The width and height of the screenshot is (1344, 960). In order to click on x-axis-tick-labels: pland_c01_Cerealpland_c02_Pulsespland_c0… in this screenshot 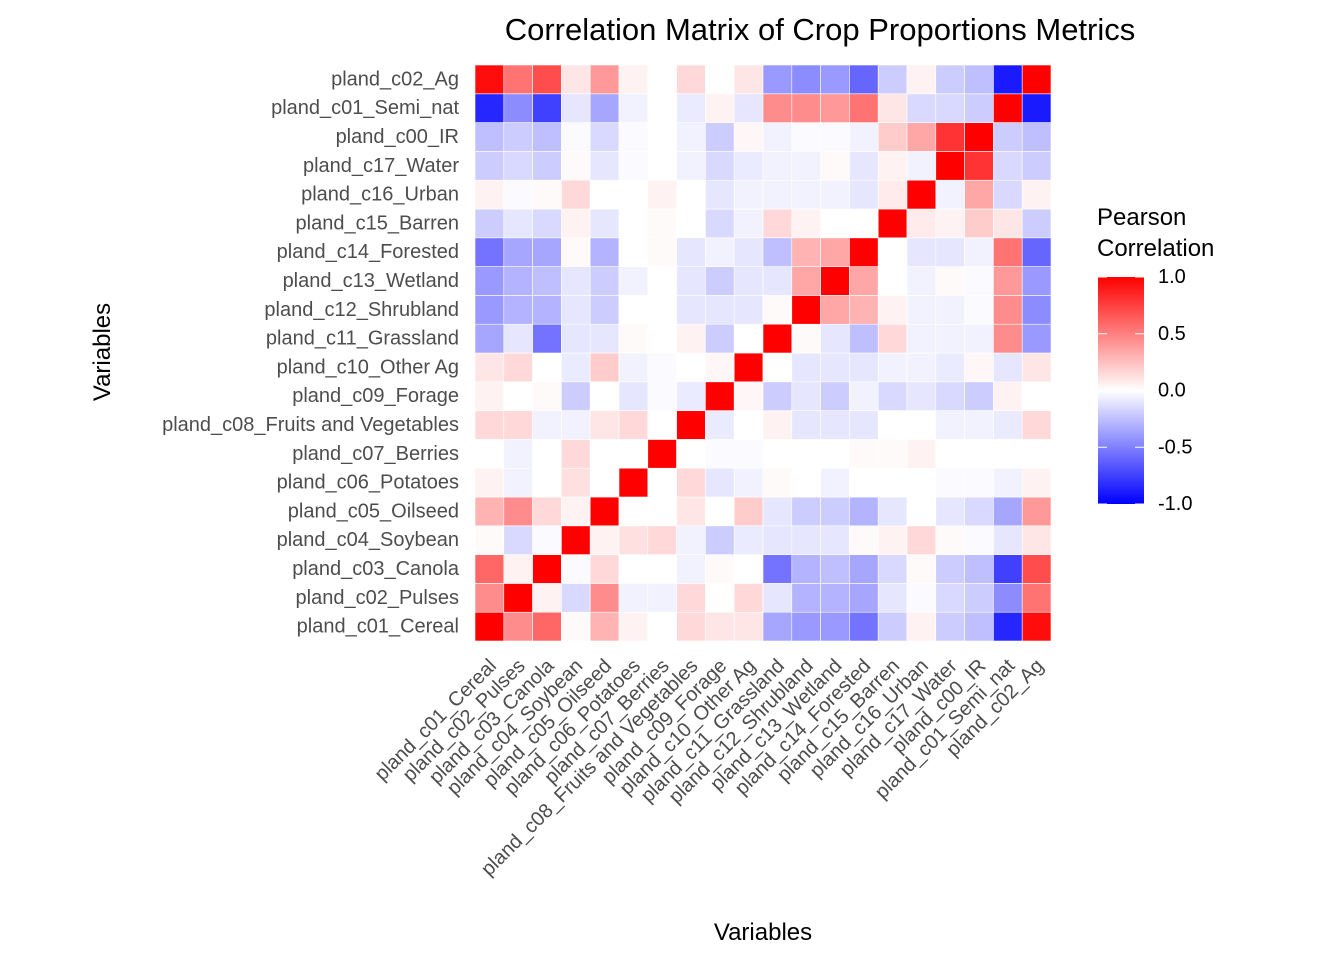, I will do `click(710, 767)`.